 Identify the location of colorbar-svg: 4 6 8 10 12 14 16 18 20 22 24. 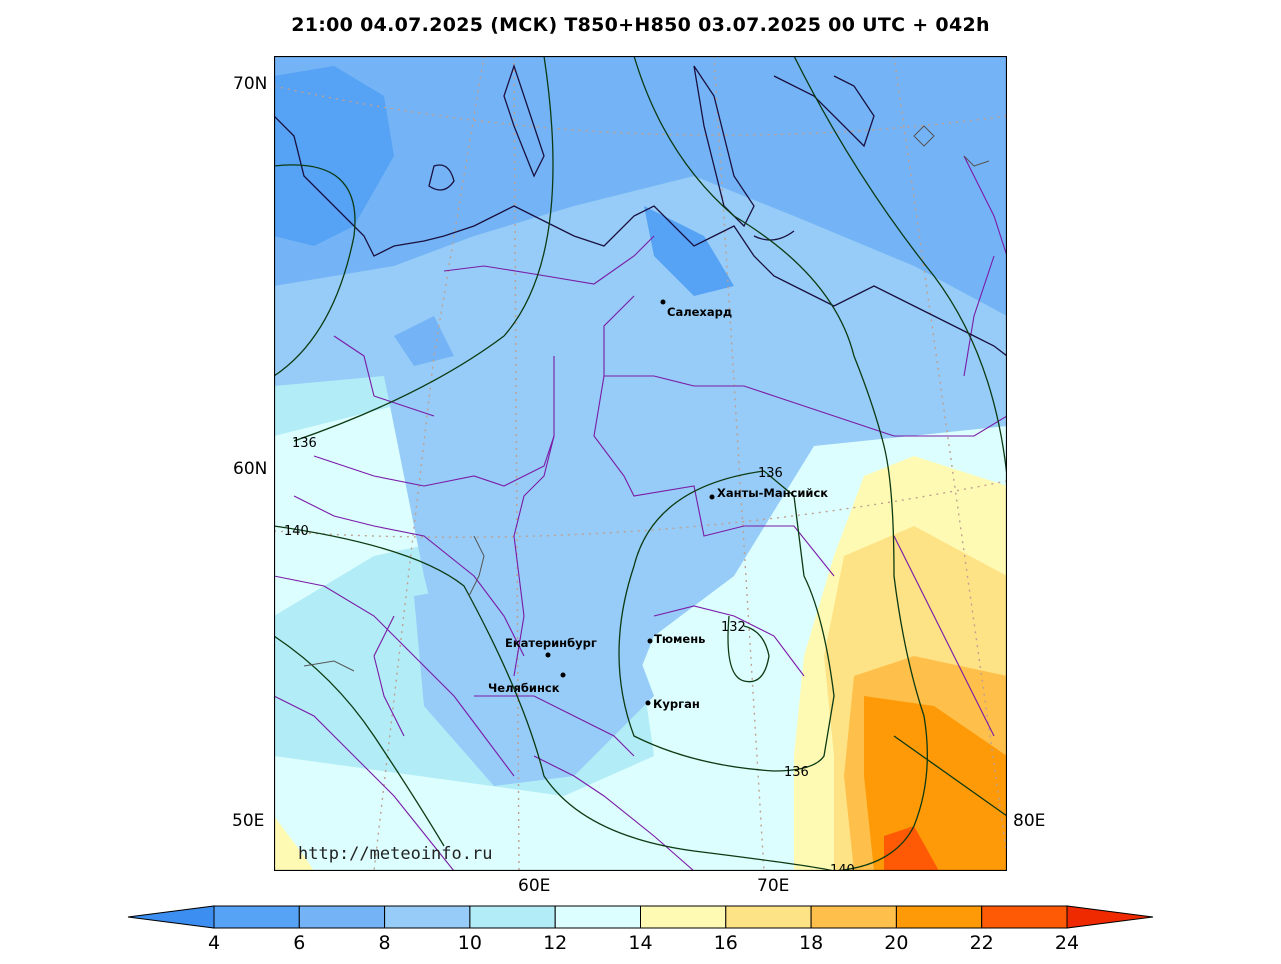
(640, 929).